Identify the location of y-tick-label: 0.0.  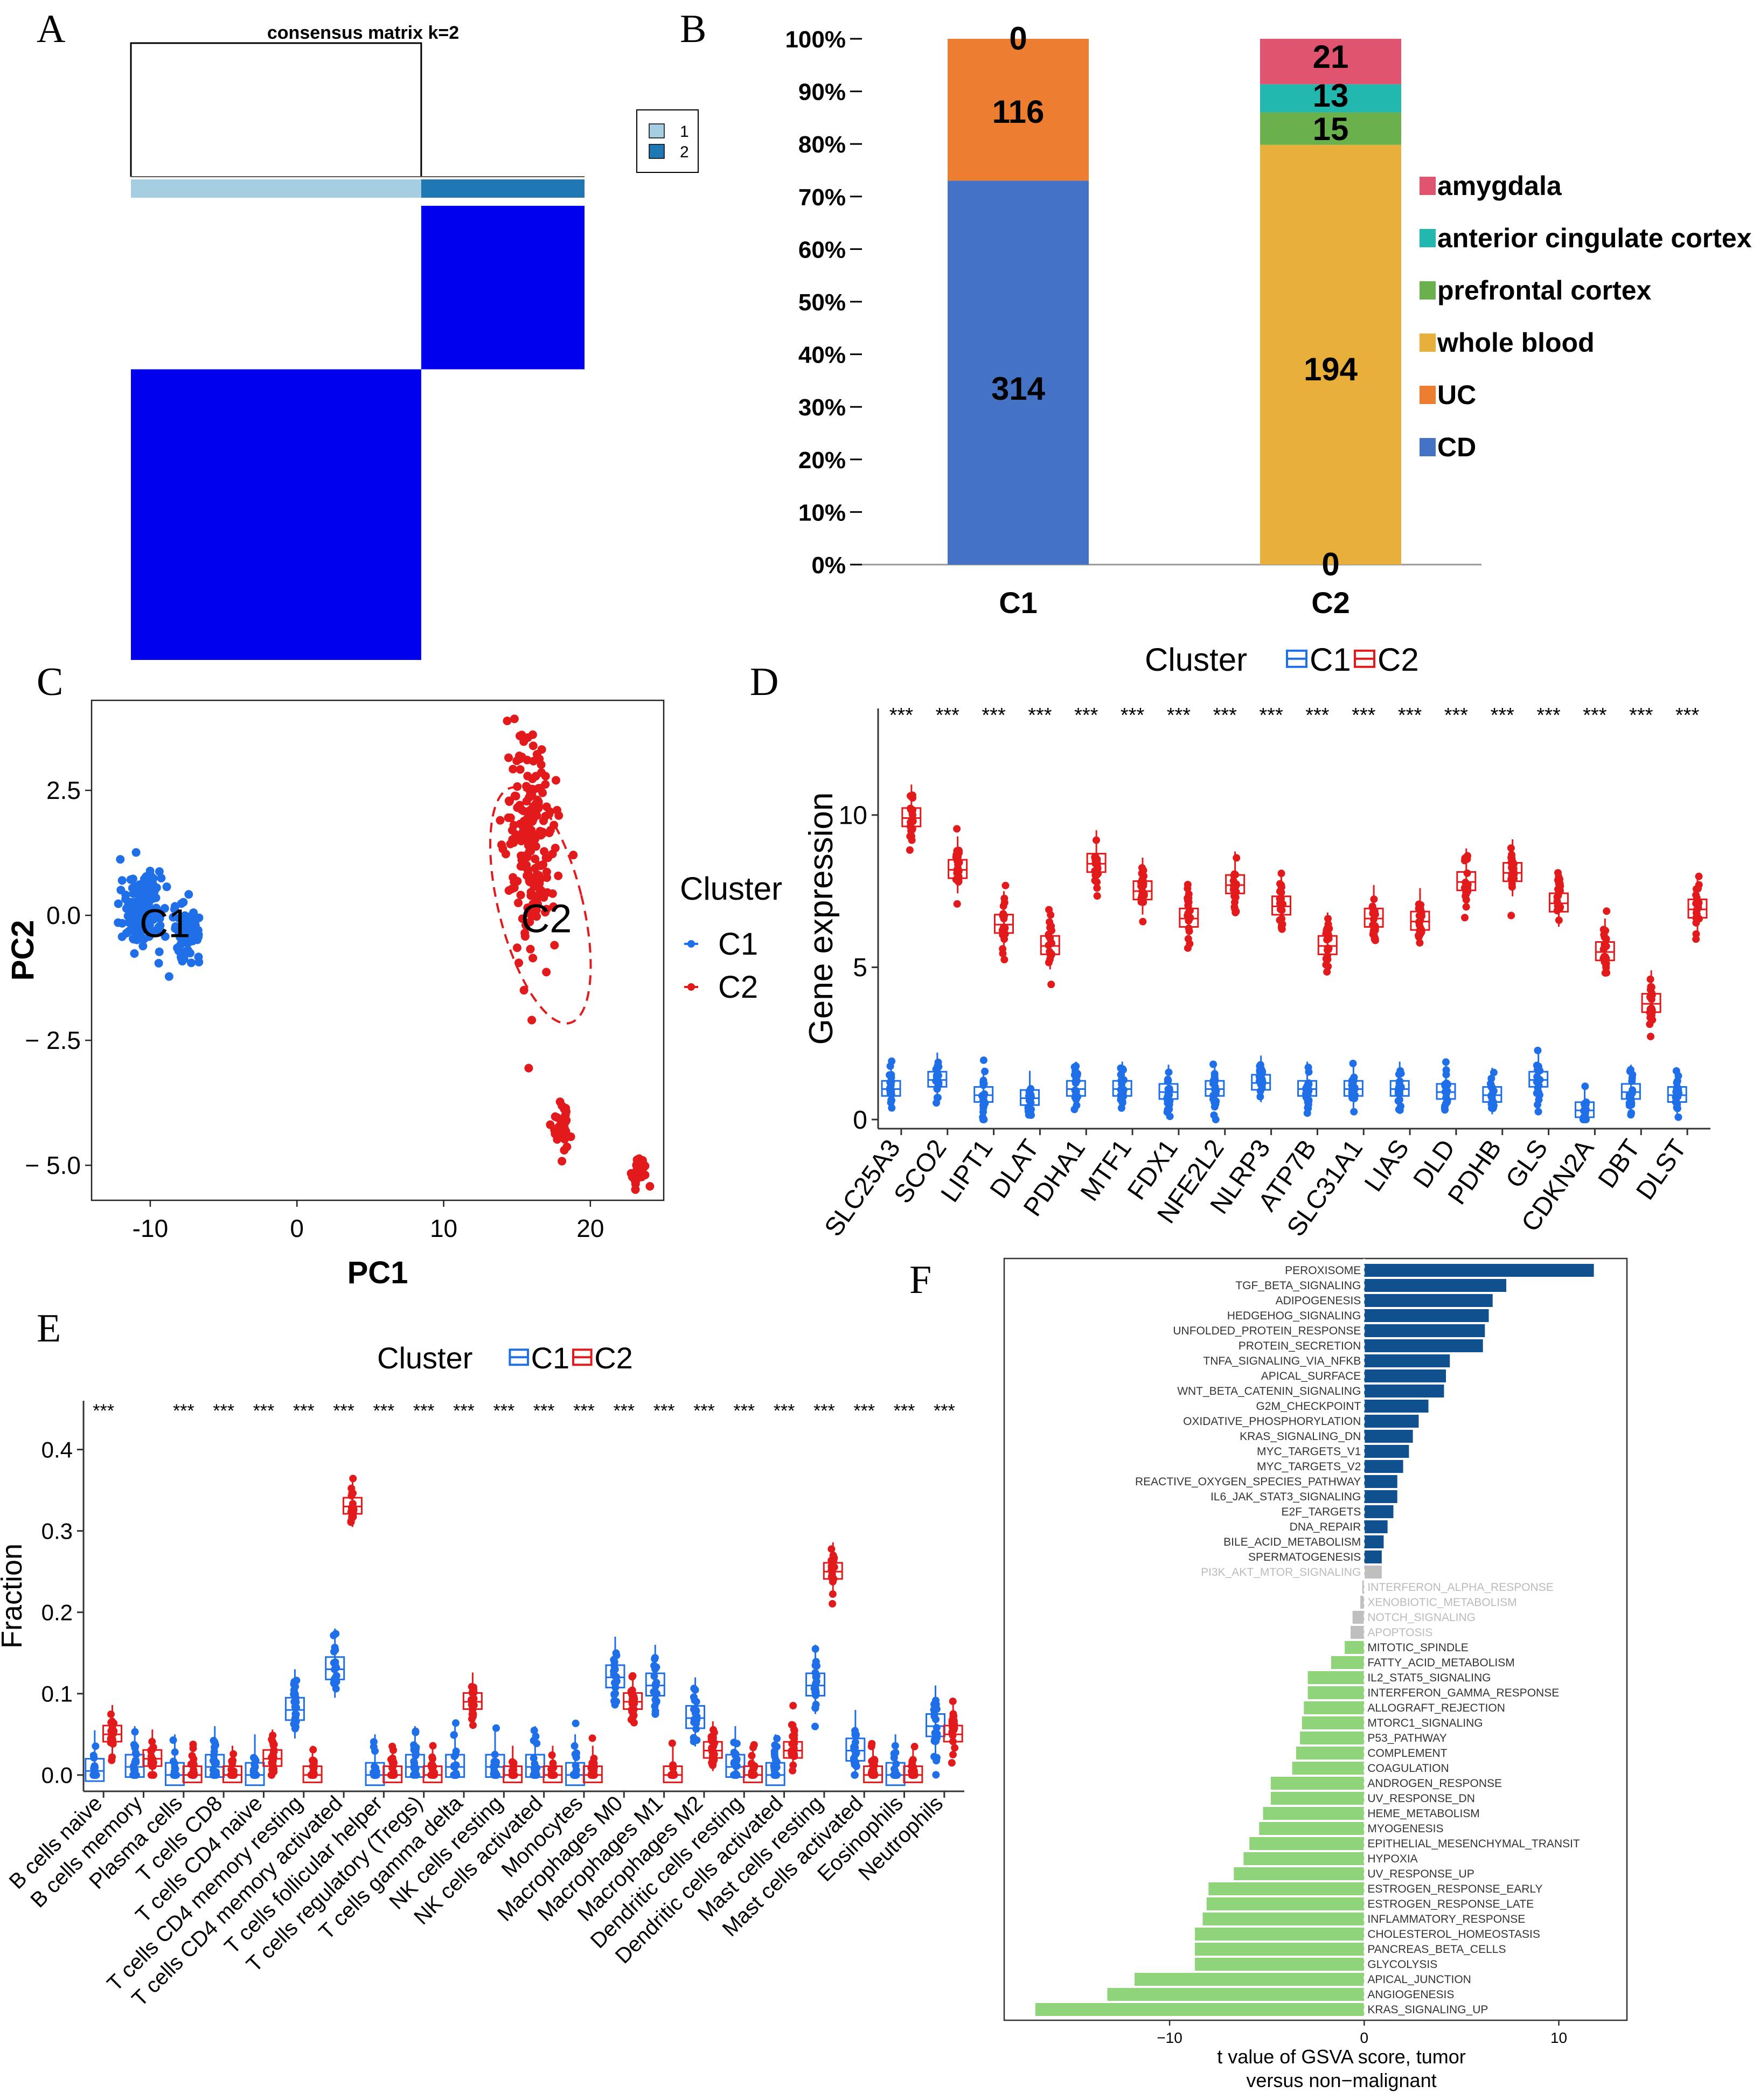
(63, 915).